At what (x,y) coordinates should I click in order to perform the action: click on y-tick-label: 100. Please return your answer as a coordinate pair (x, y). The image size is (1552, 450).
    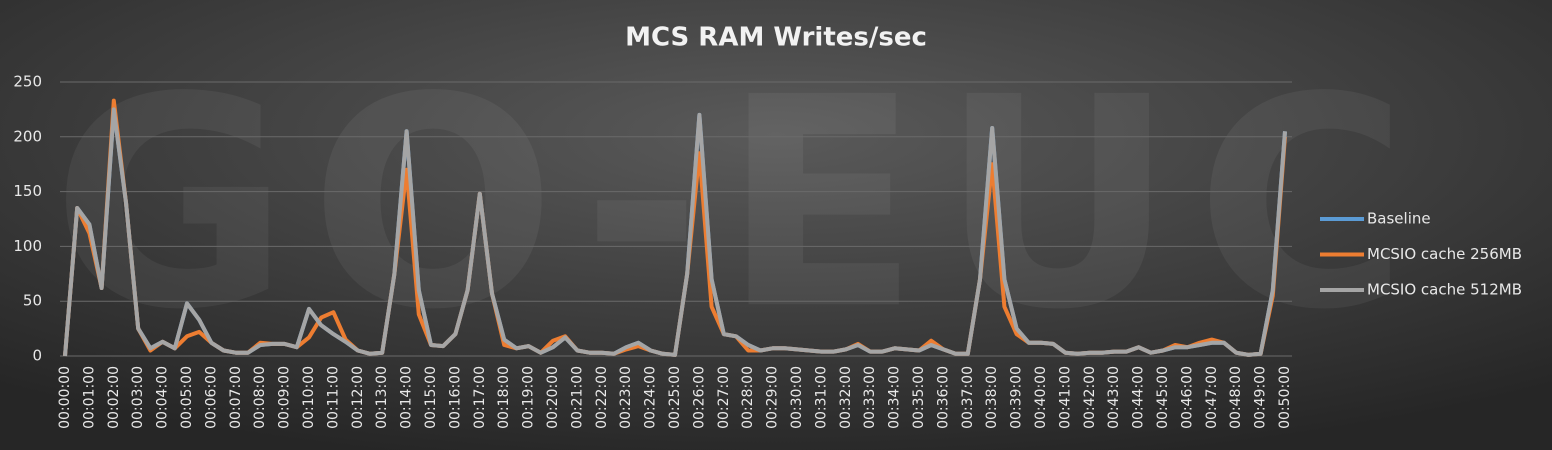
    Looking at the image, I should click on (27, 246).